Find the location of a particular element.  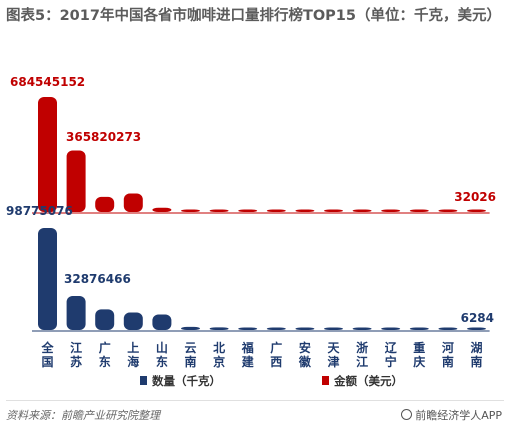

category-label-15: 湖南 is located at coordinates (476, 354).